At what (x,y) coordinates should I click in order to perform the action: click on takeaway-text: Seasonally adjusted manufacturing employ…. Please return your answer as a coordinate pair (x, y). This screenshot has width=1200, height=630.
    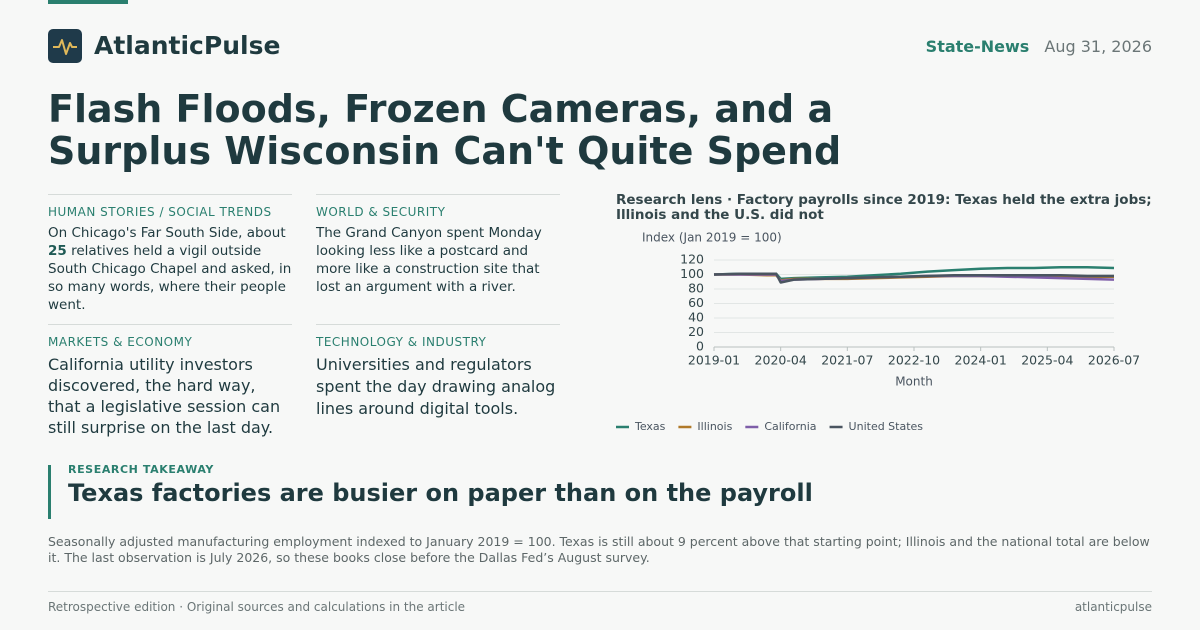
    Looking at the image, I should click on (599, 549).